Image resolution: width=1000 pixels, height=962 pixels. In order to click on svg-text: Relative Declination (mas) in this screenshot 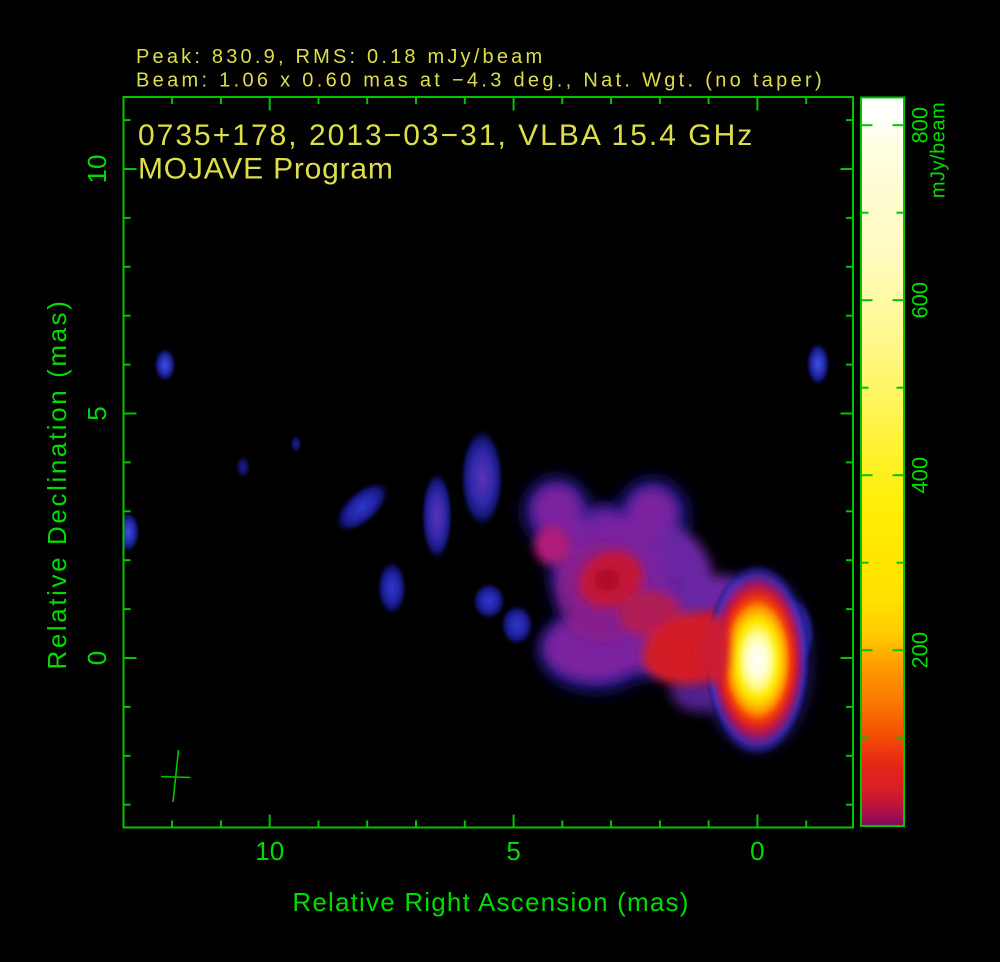, I will do `click(57, 483)`.